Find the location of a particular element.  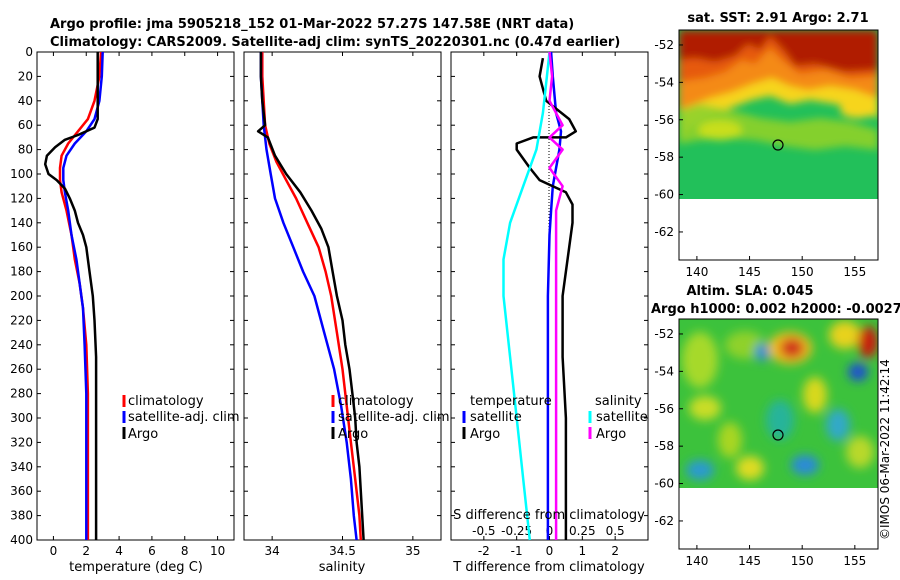

top-x-tick-label: -0.5 is located at coordinates (483, 531).